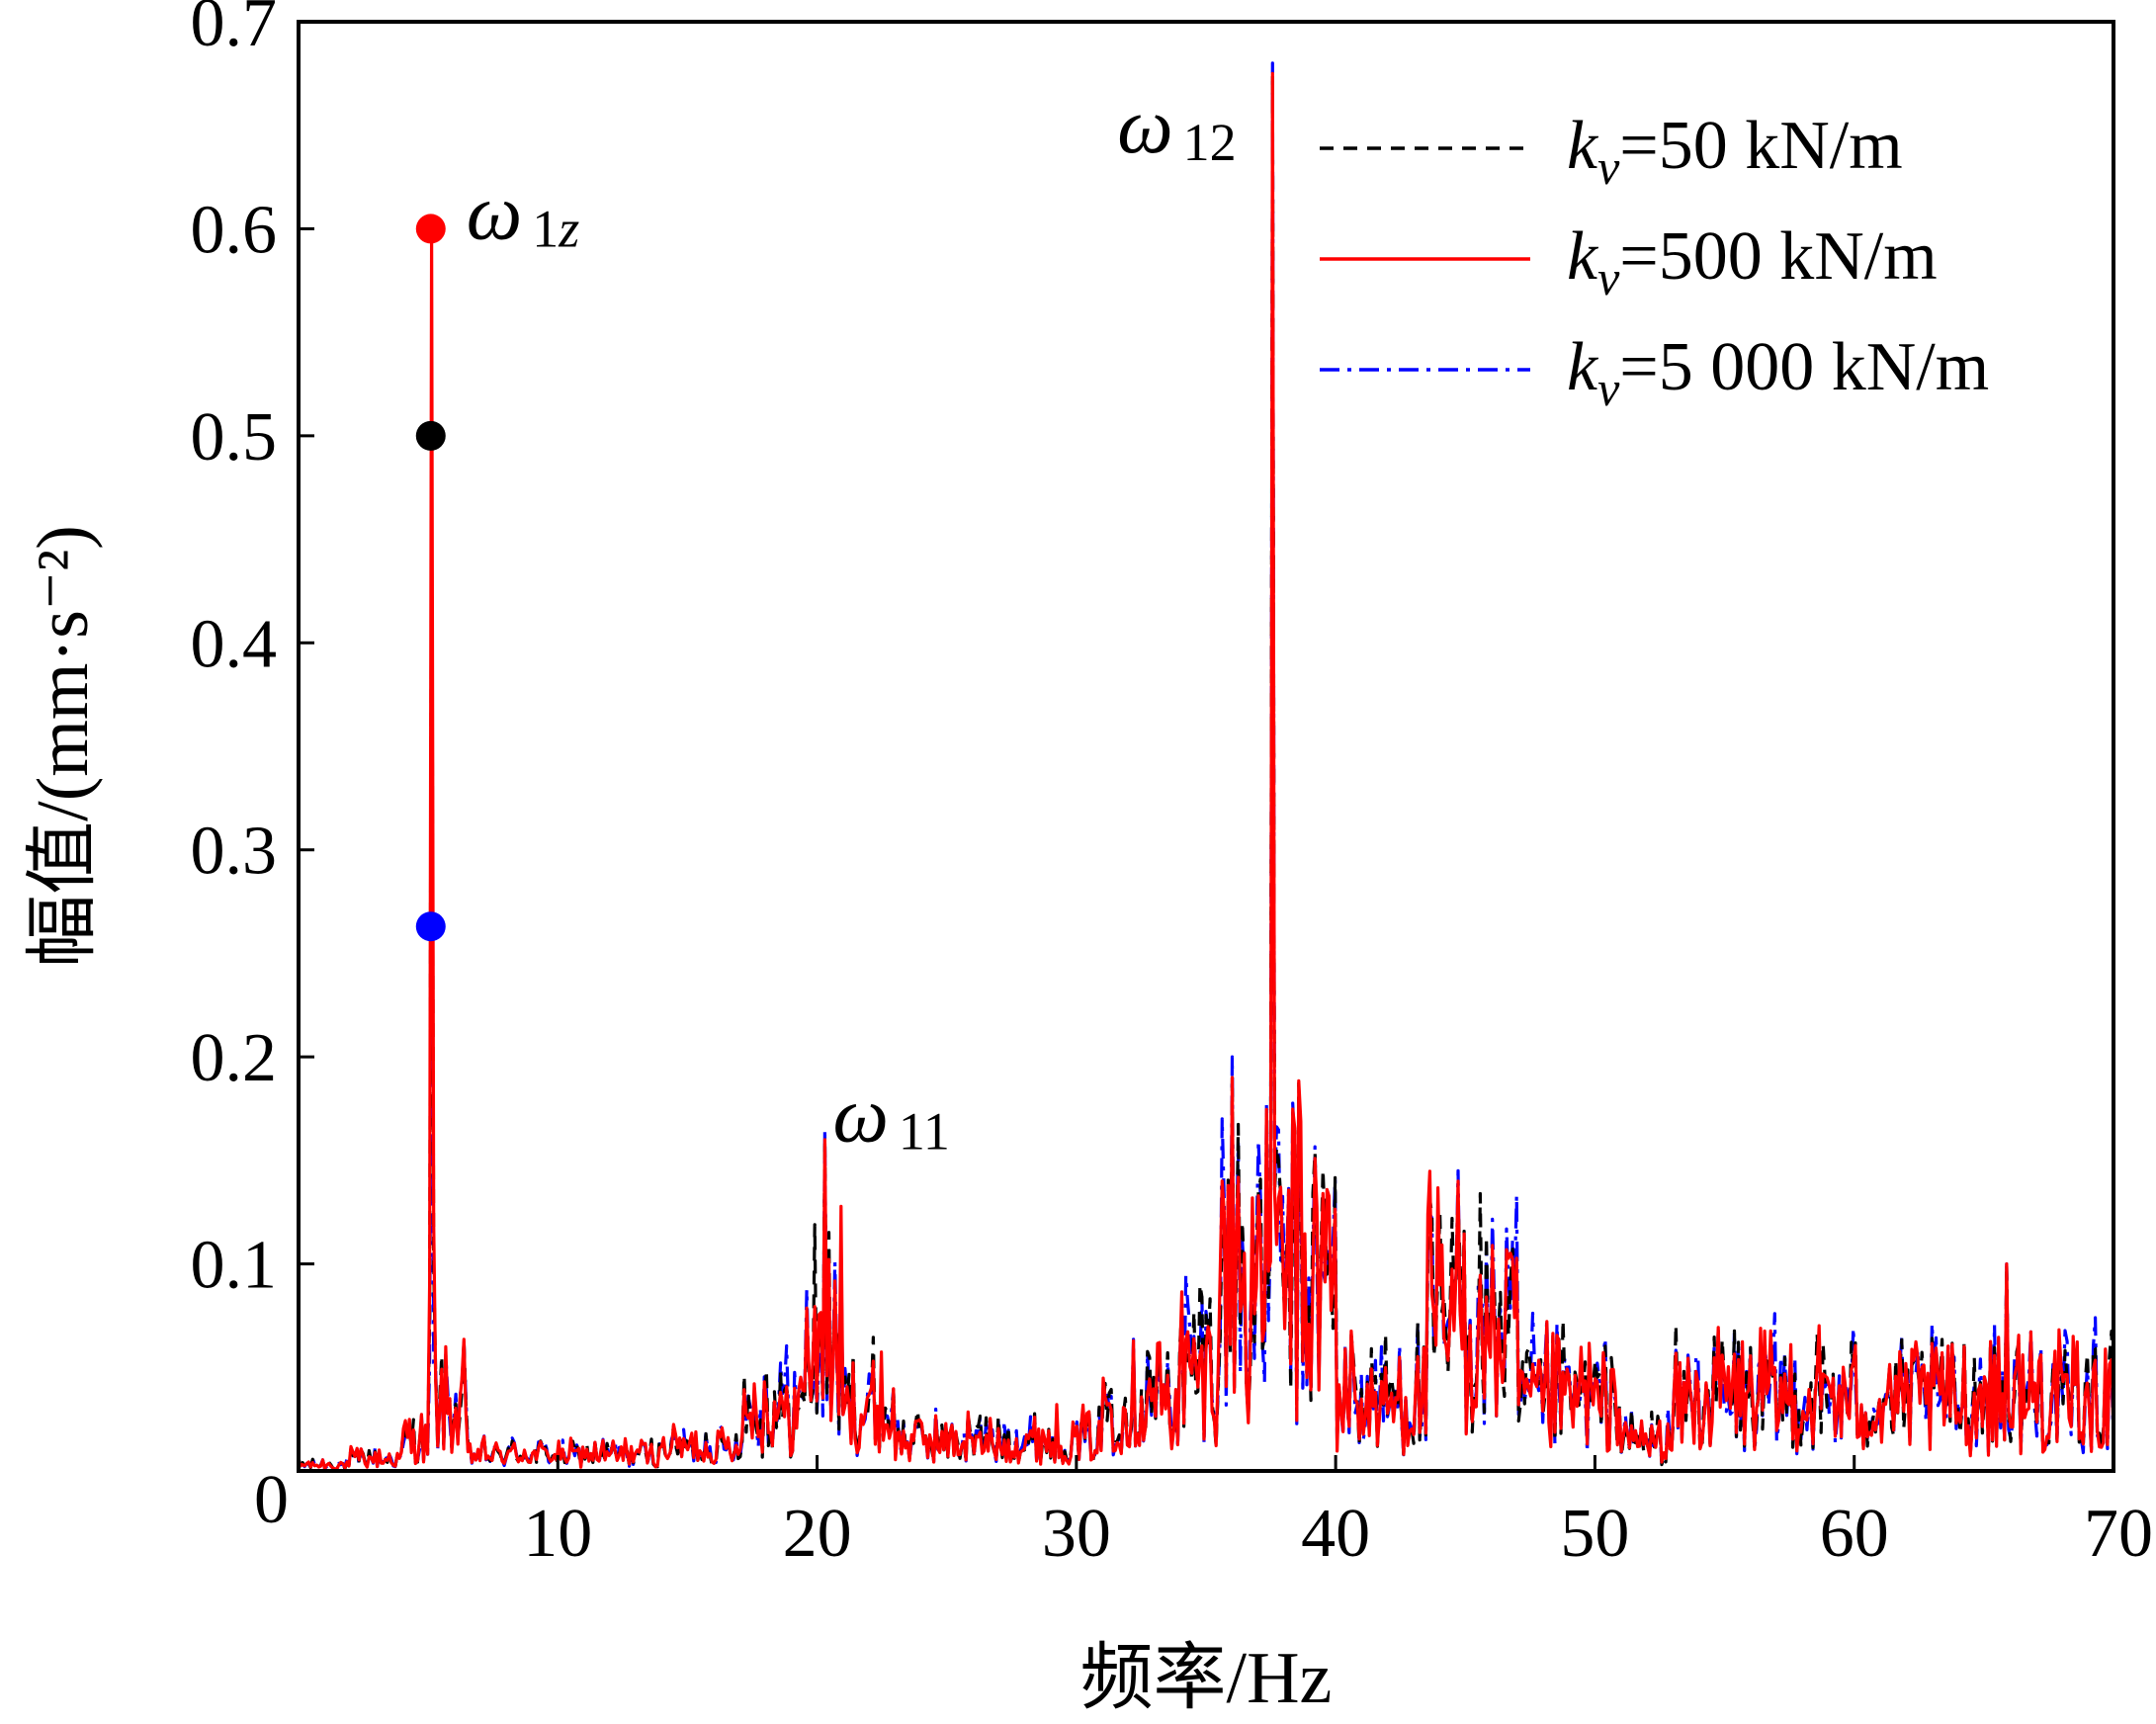 The width and height of the screenshot is (2156, 1724). I want to click on x-tick-label: 10, so click(557, 1534).